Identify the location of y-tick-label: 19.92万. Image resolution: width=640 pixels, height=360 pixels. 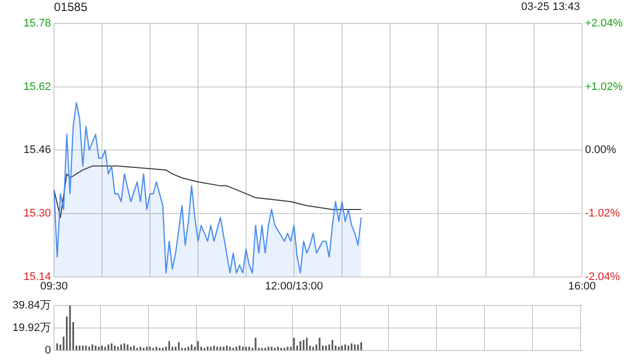
(31, 328).